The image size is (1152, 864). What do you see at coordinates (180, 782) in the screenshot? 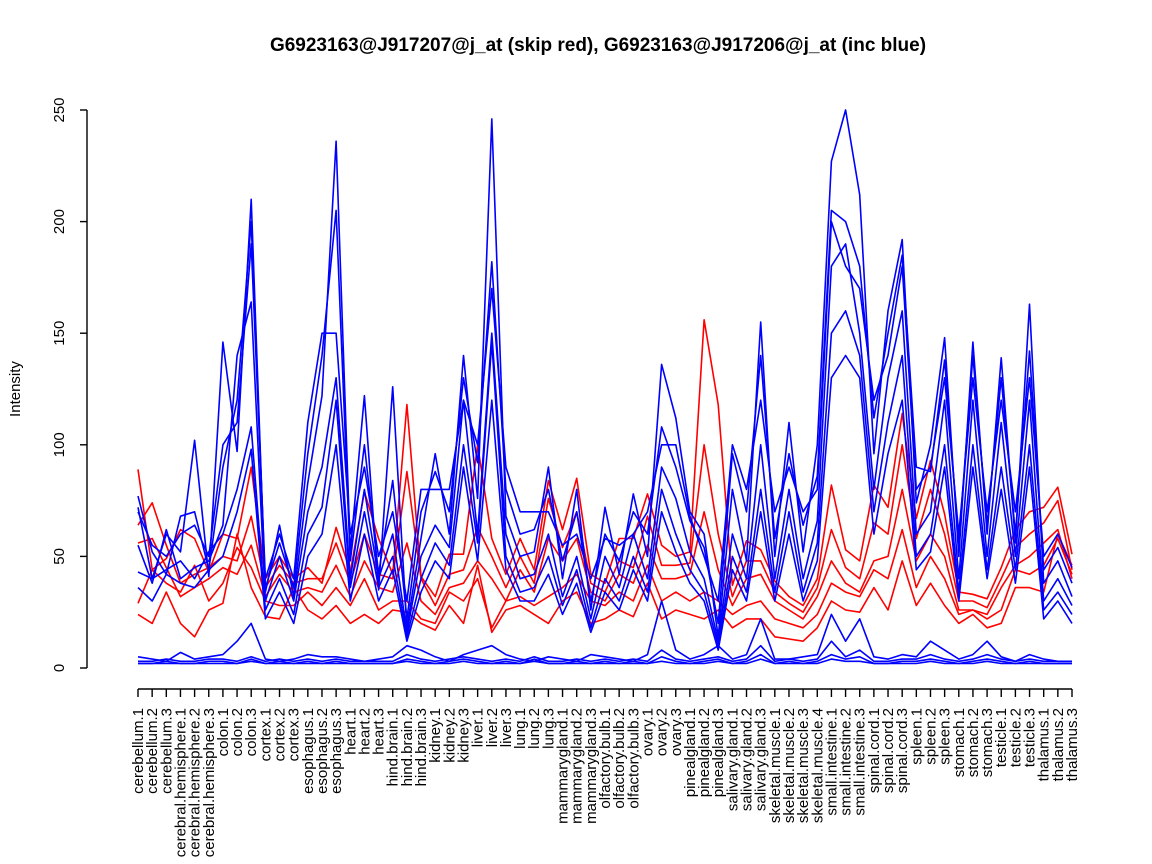
I see `x-tick-label: cerebral.hemisphere.1` at bounding box center [180, 782].